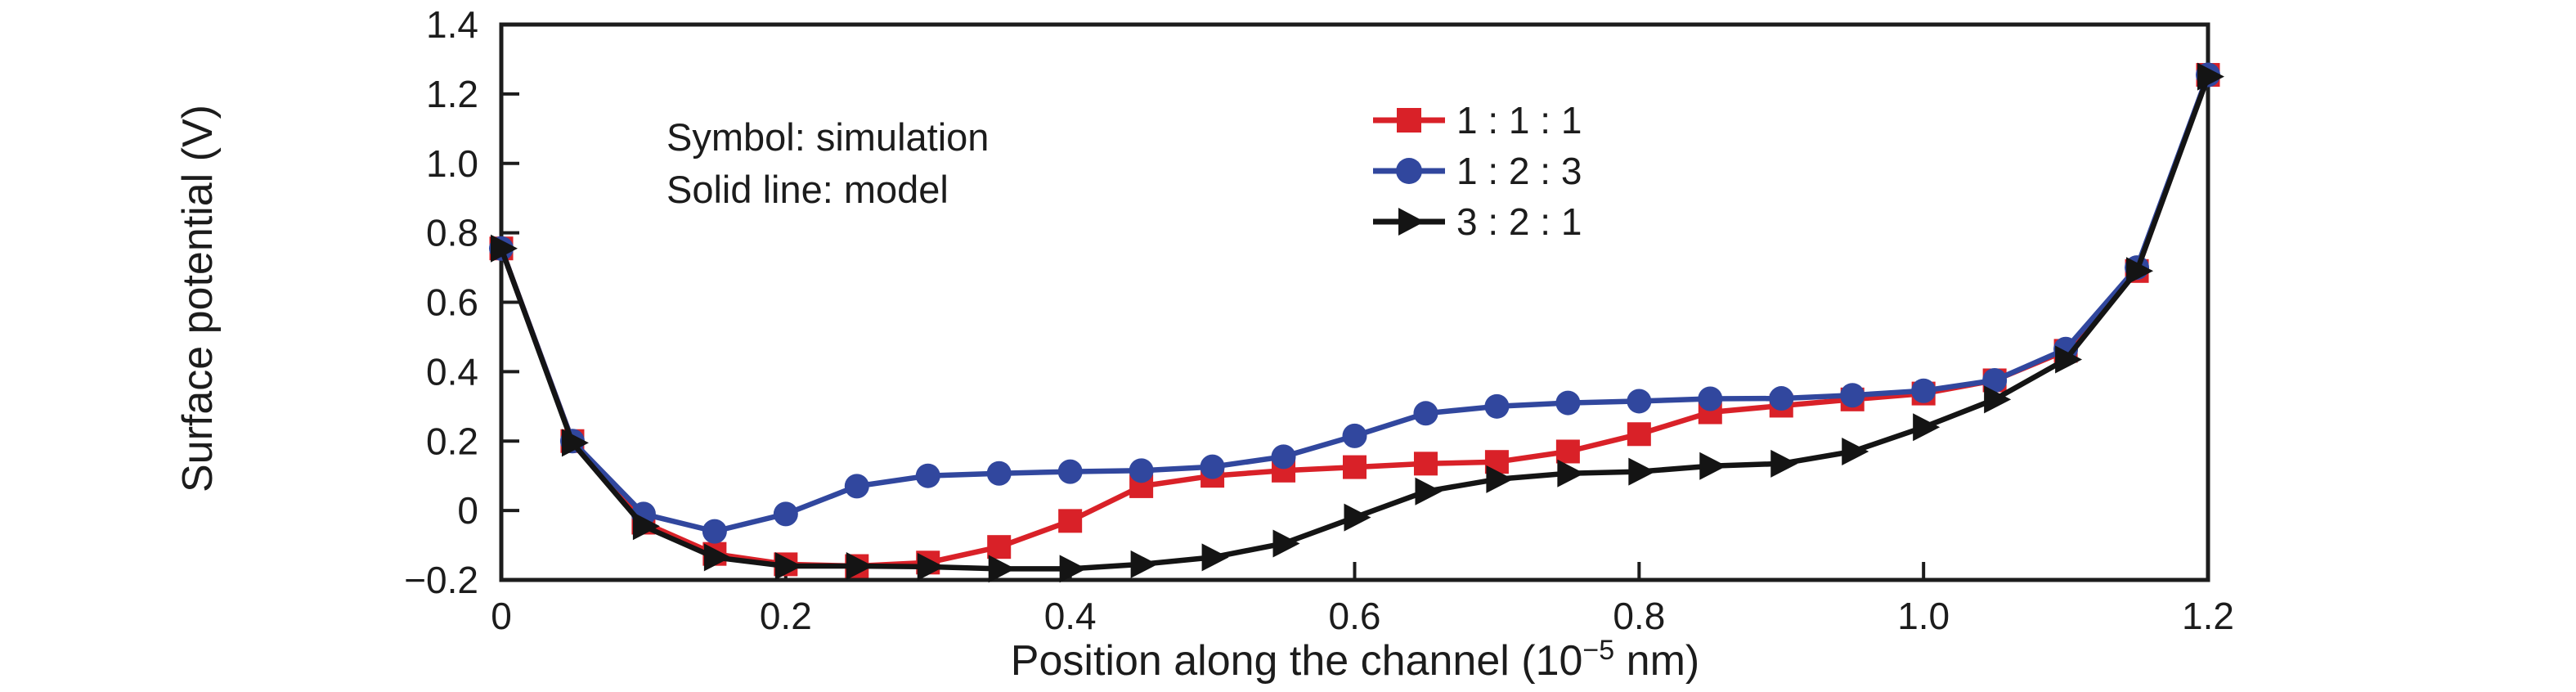  Describe the element at coordinates (1297, 661) in the screenshot. I see `x-axis-title-main: Position along the channel (10` at that location.